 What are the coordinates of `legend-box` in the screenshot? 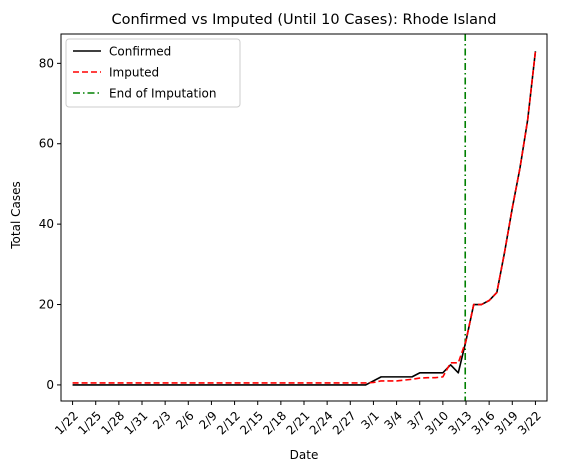 It's located at (153, 73).